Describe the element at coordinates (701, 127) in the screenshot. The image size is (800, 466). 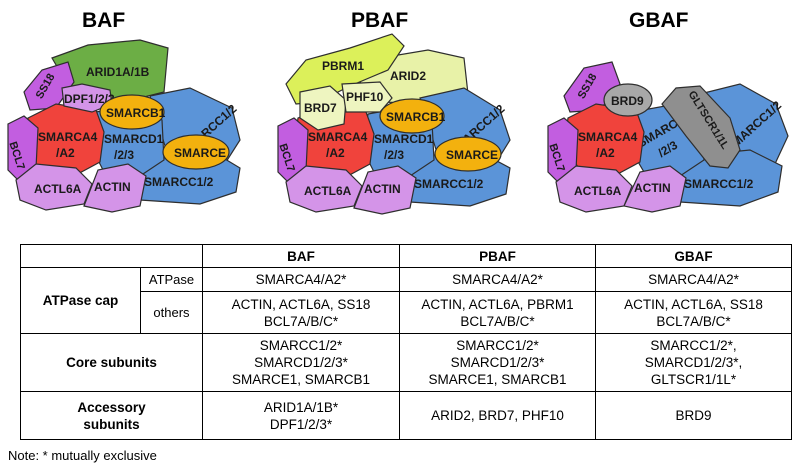
I see `gbaf-gltscr1-shape` at that location.